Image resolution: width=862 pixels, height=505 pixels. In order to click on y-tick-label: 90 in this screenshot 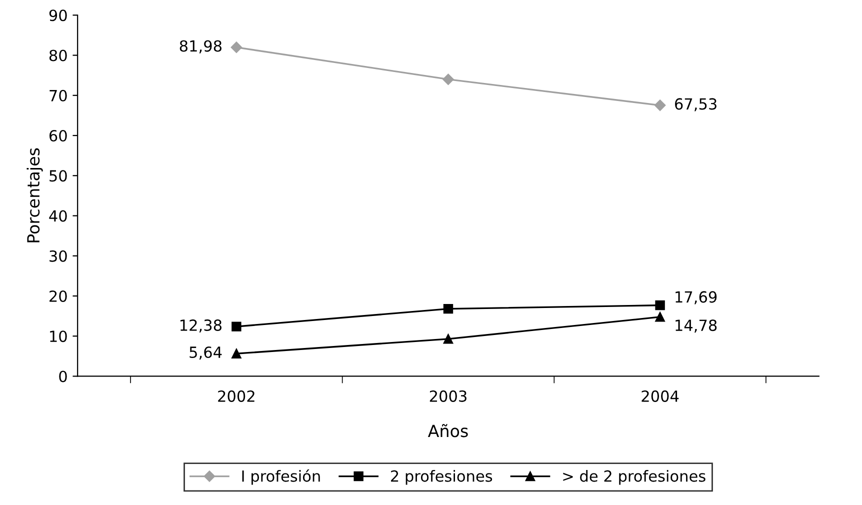, I will do `click(58, 16)`.